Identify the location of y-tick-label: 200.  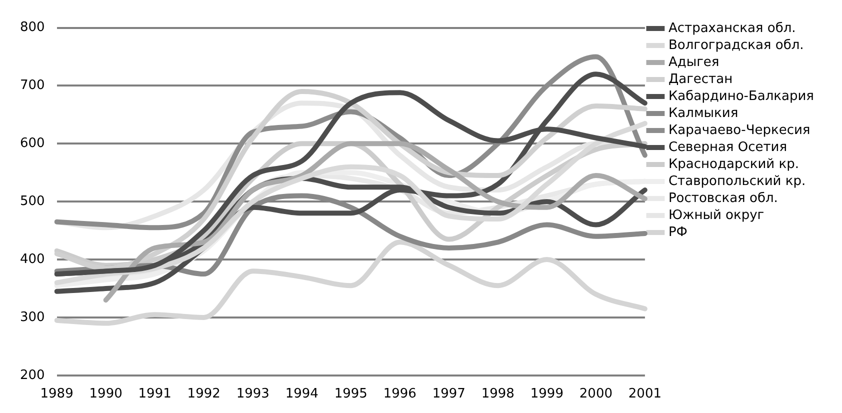
(32, 375).